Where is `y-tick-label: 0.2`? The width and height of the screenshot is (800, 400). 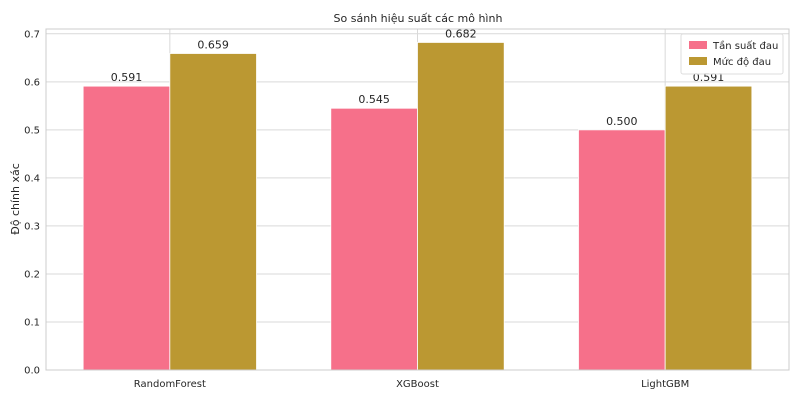
y-tick-label: 0.2 is located at coordinates (32, 274).